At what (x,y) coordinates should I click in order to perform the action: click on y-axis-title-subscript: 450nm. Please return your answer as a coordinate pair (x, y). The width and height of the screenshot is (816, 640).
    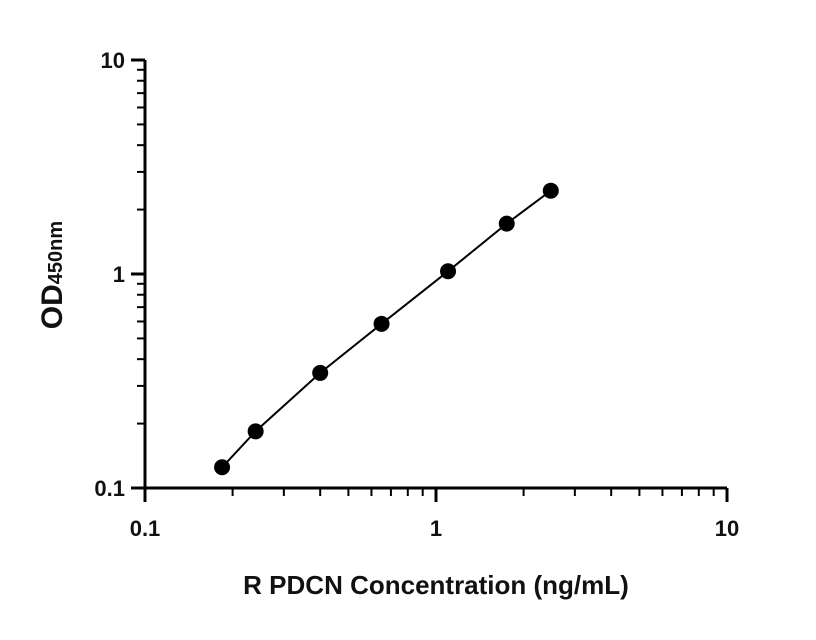
    Looking at the image, I should click on (56, 252).